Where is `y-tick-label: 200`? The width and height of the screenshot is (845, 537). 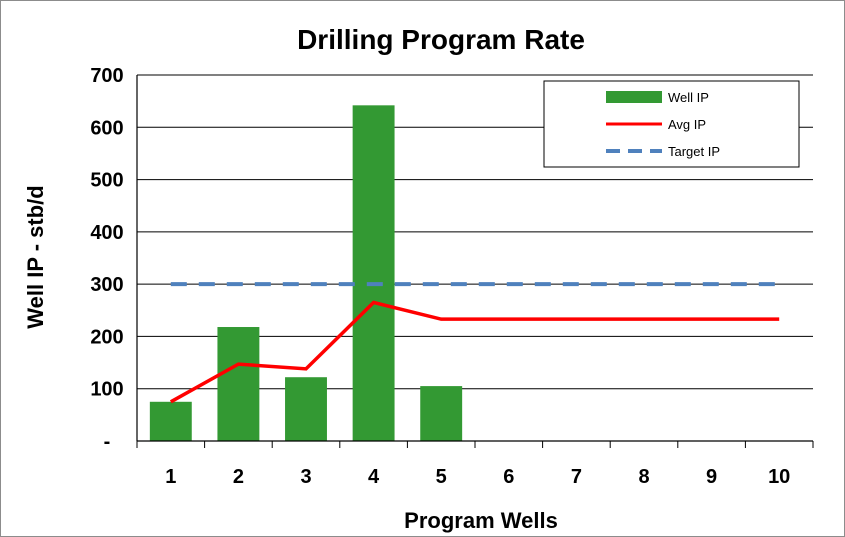
y-tick-label: 200 is located at coordinates (106, 337).